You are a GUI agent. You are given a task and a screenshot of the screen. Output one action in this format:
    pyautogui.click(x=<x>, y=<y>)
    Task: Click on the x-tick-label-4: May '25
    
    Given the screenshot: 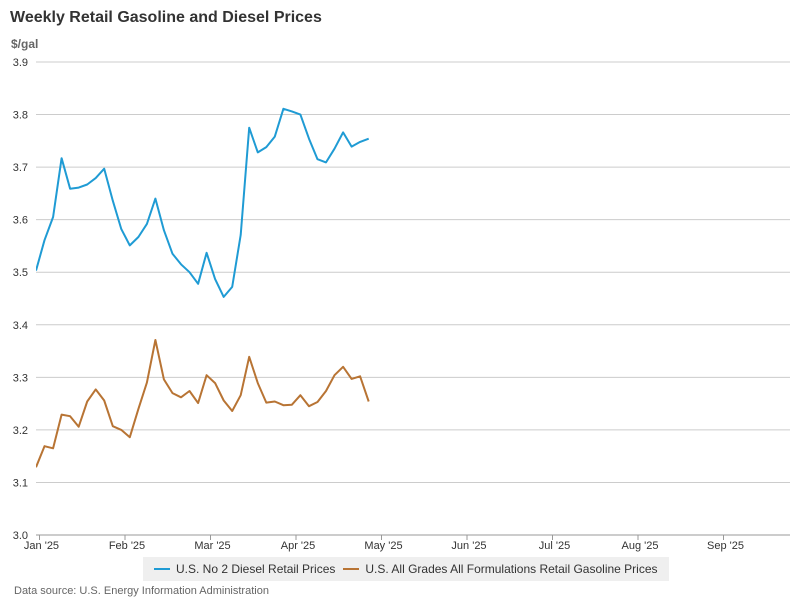 What is the action you would take?
    pyautogui.click(x=383, y=546)
    